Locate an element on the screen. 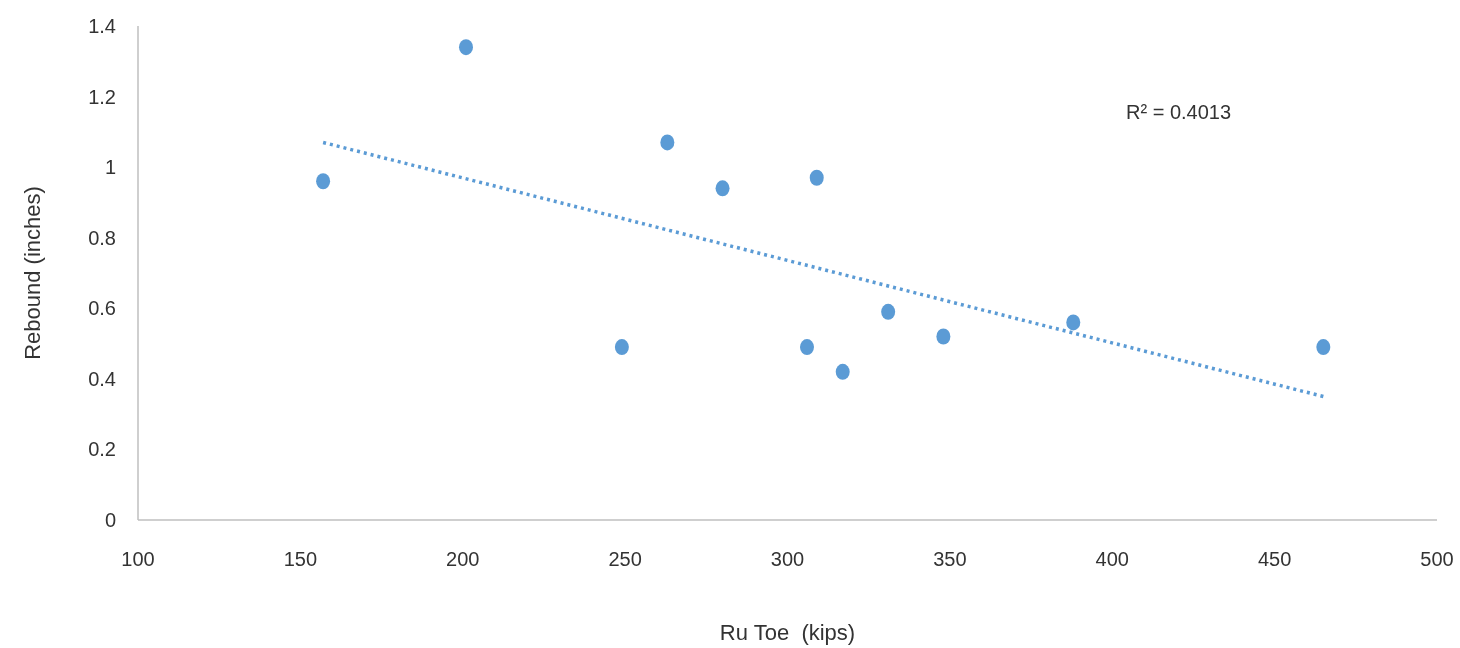  x-tick-label: 350 is located at coordinates (950, 559).